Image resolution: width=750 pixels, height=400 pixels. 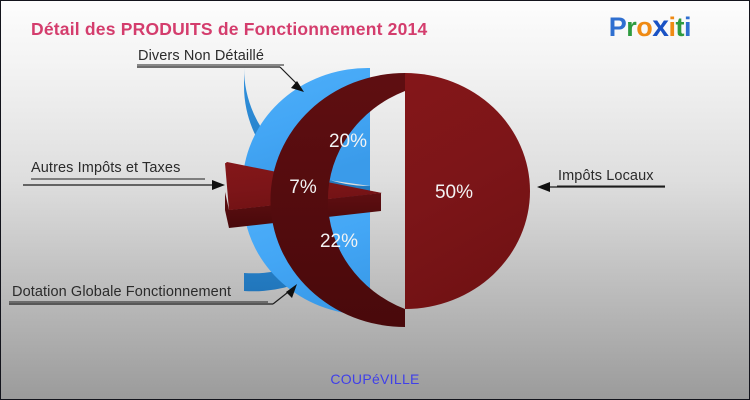 What do you see at coordinates (672, 27) in the screenshot?
I see `logo-letter-i1: i` at bounding box center [672, 27].